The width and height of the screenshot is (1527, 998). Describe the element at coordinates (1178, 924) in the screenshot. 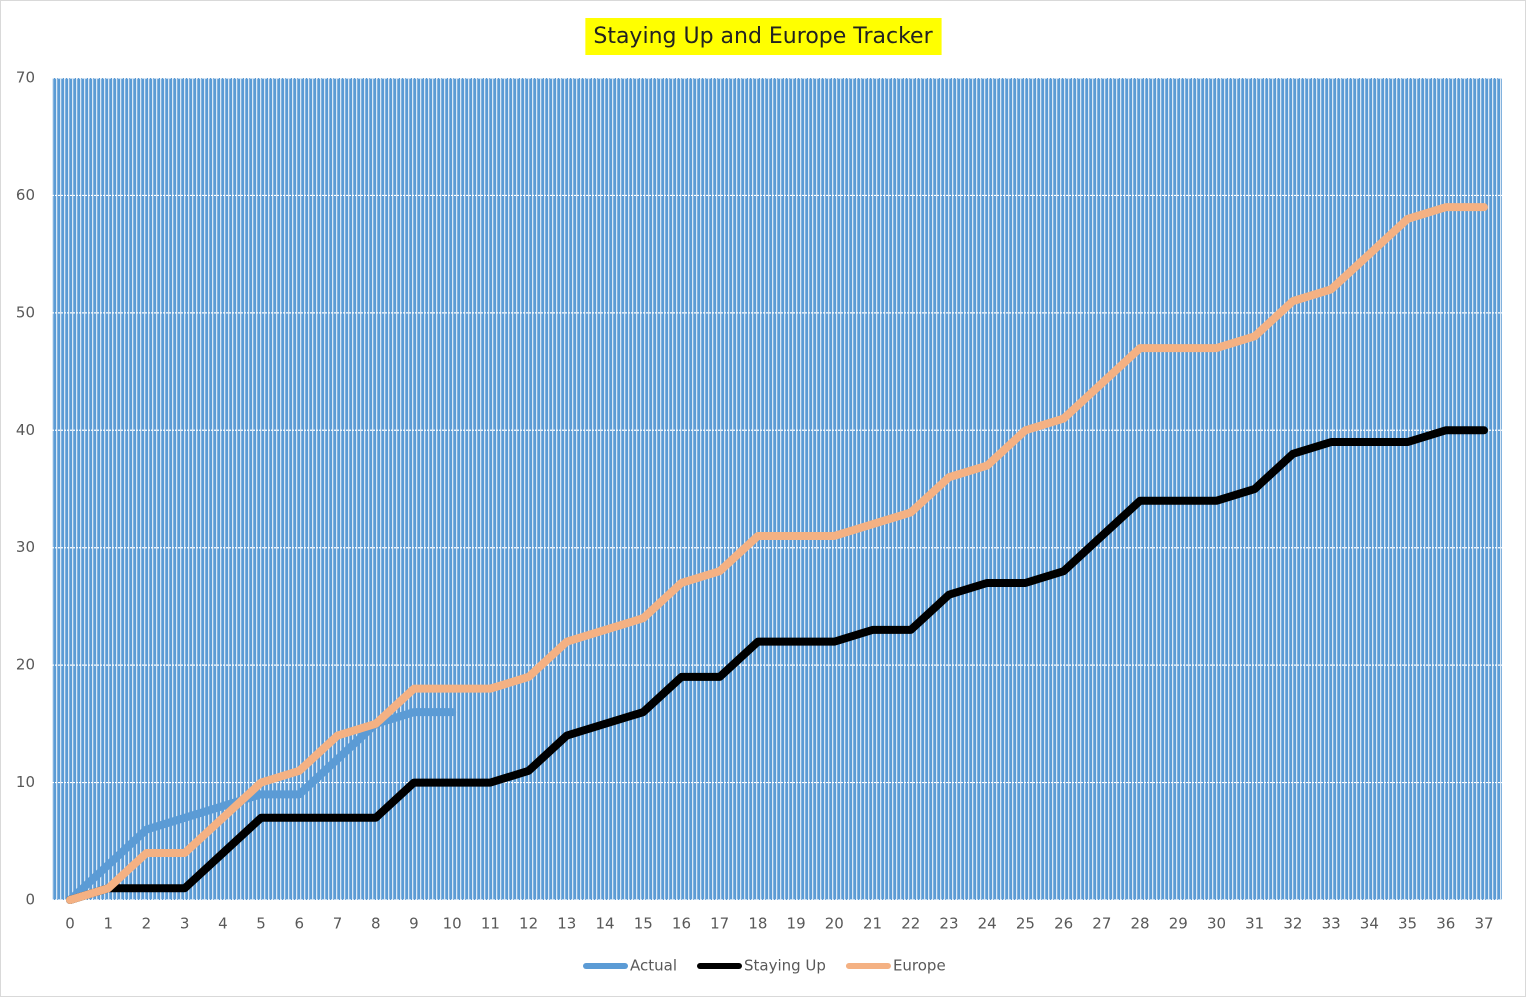

I see `x-tick-label: 29` at that location.